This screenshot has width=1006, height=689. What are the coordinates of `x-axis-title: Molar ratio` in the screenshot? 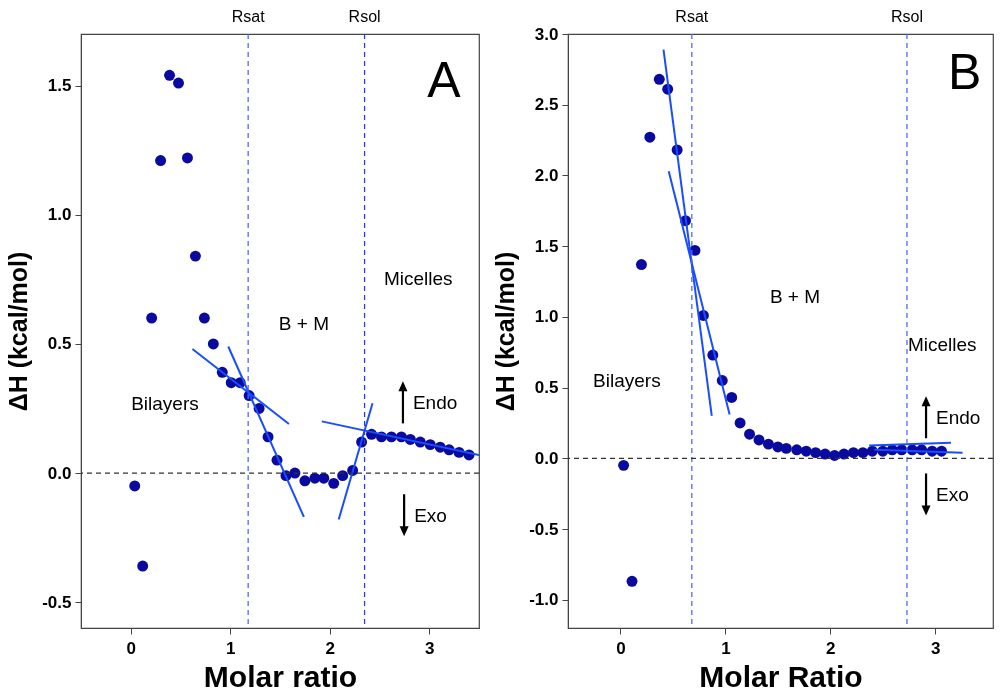 It's located at (280, 674).